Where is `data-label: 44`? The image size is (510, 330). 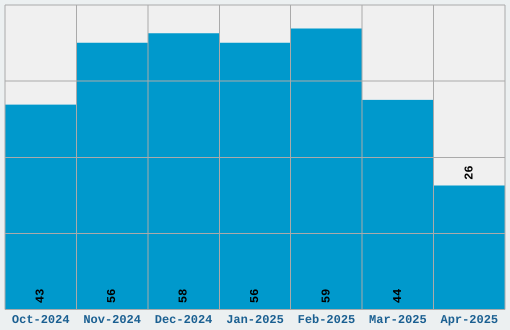 data-label: 44 is located at coordinates (397, 296).